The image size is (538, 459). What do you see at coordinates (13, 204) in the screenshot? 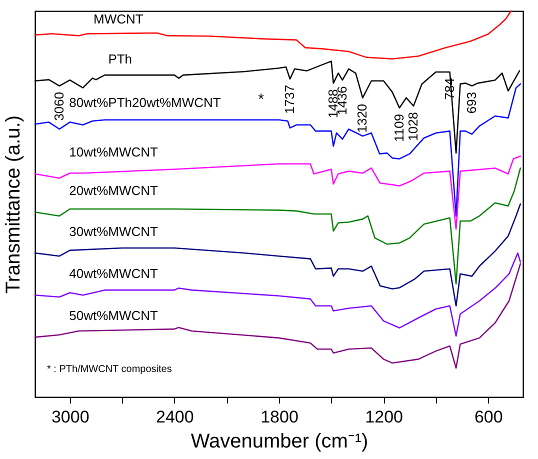
I see `y-axis-title: Transmittance (a.u.)` at bounding box center [13, 204].